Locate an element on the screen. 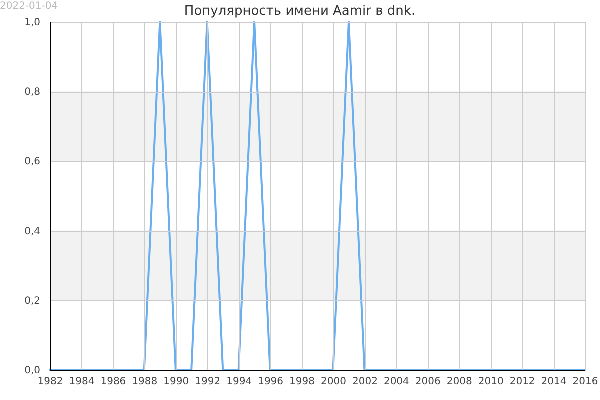 This screenshot has width=600, height=400. x-tick-label: 2010 is located at coordinates (491, 382).